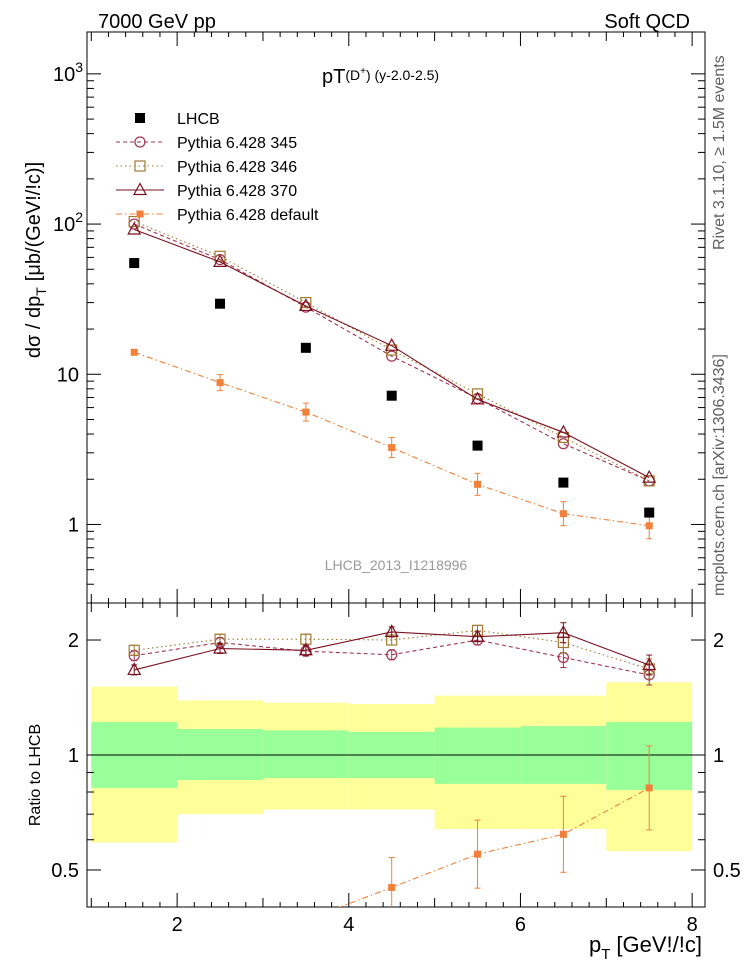 The width and height of the screenshot is (746, 972). I want to click on header-right-label: Soft QCD, so click(647, 22).